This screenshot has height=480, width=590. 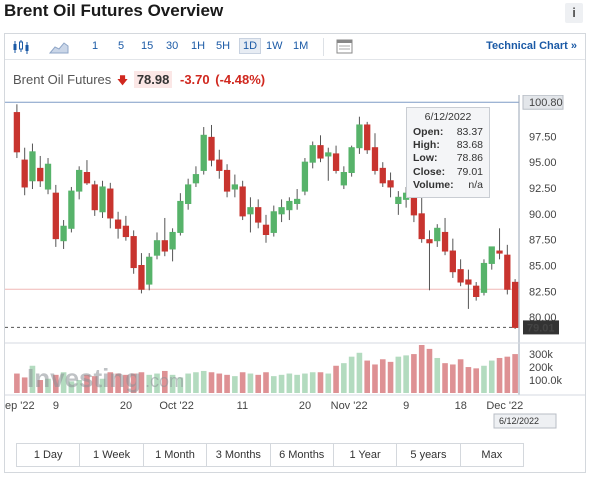 What do you see at coordinates (406, 406) in the screenshot?
I see `time-tick-label: 9` at bounding box center [406, 406].